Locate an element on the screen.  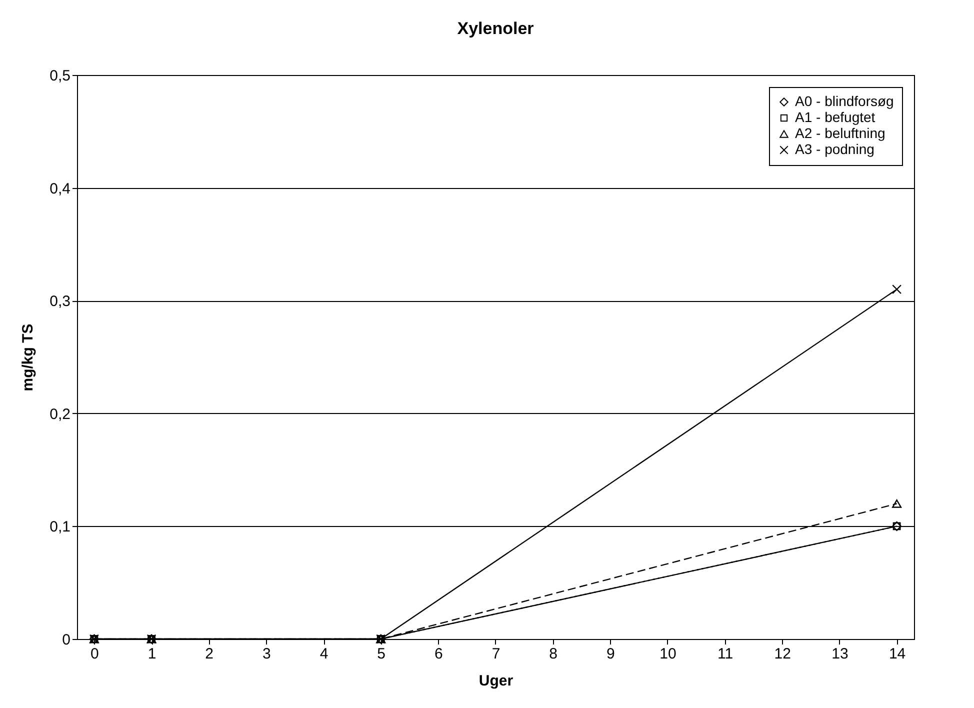
x-tick-label: 6 is located at coordinates (438, 654).